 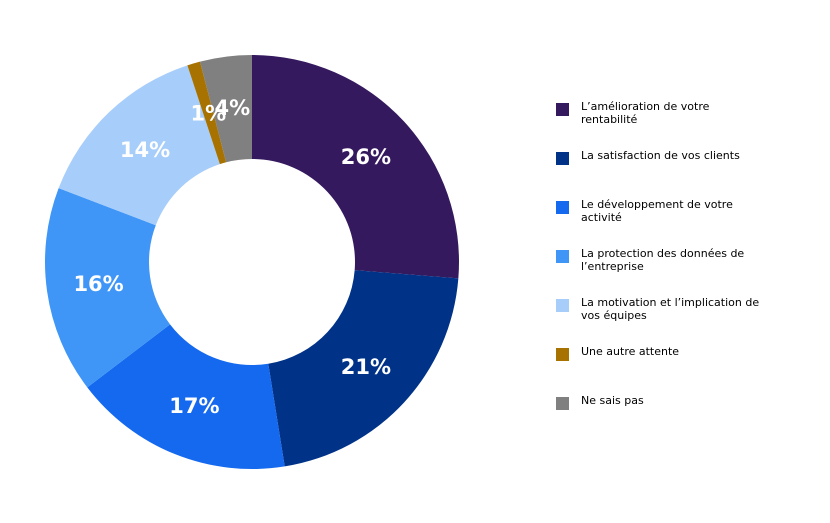 I want to click on legend-item: La satisfaction de vos clients, so click(x=691, y=157).